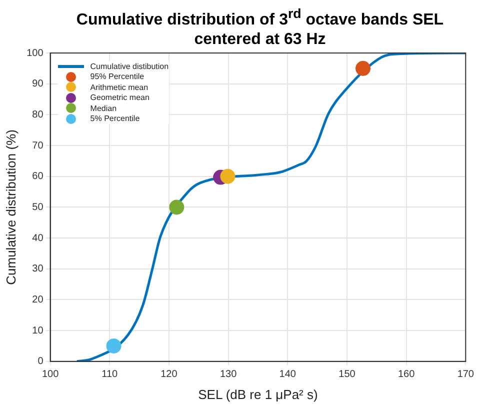  Describe the element at coordinates (103, 108) in the screenshot. I see `legend-label: Median` at that location.